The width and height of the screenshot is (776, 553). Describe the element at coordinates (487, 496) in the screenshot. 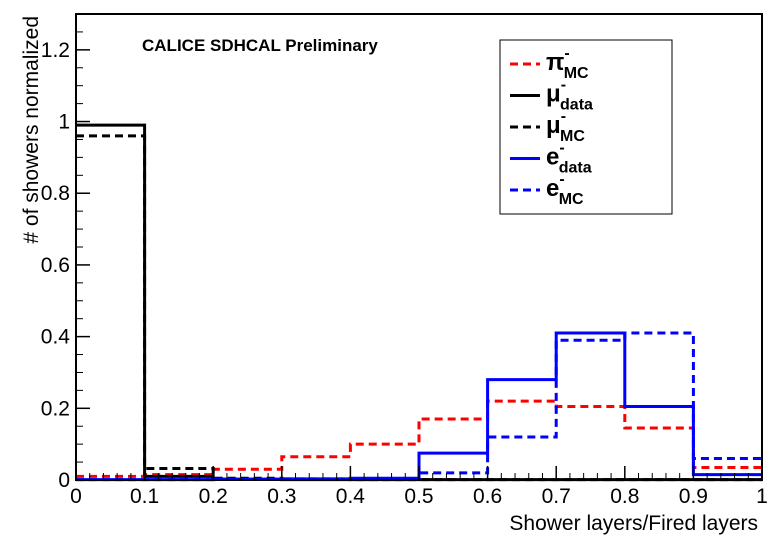

I see `x-tick-label: 0.6` at that location.